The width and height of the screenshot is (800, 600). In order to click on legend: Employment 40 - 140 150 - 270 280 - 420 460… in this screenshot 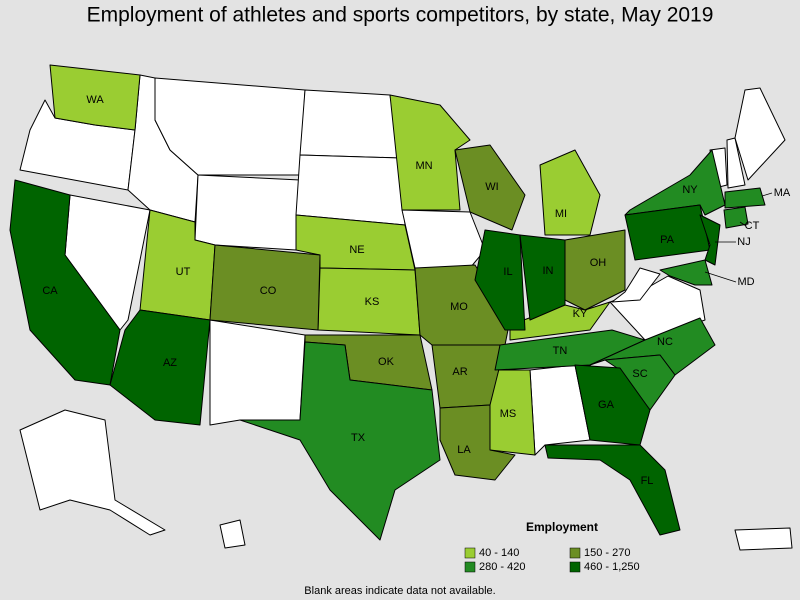, I will do `click(552, 546)`.